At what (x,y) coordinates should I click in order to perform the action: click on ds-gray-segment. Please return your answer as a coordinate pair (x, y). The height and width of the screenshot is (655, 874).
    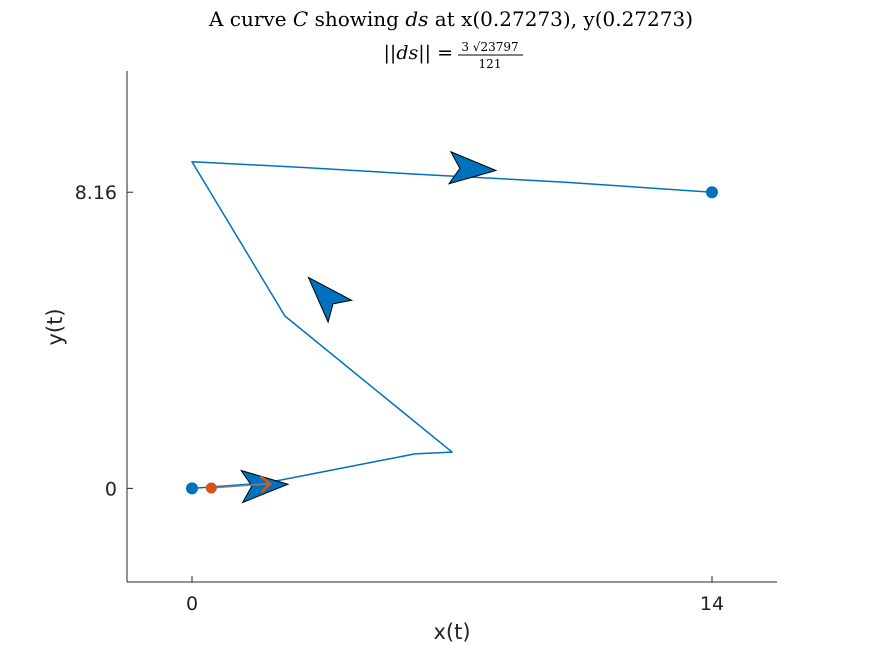
    Looking at the image, I should click on (241, 485).